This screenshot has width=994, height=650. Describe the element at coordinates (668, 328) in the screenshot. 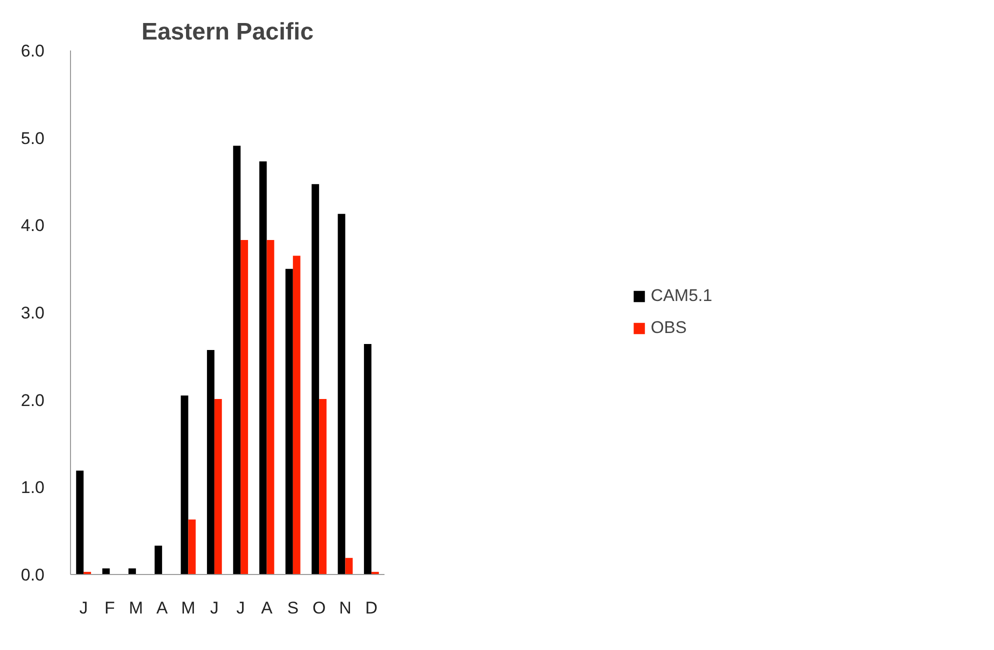

I see `legend-label: OBS` at that location.